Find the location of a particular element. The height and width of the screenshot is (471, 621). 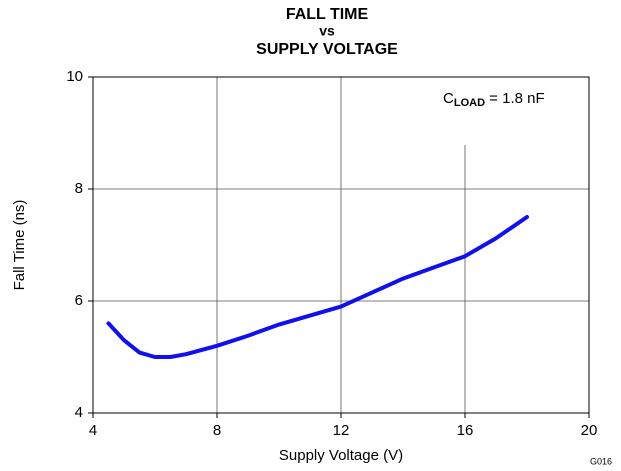

chart-title: FALL TIME is located at coordinates (327, 14).